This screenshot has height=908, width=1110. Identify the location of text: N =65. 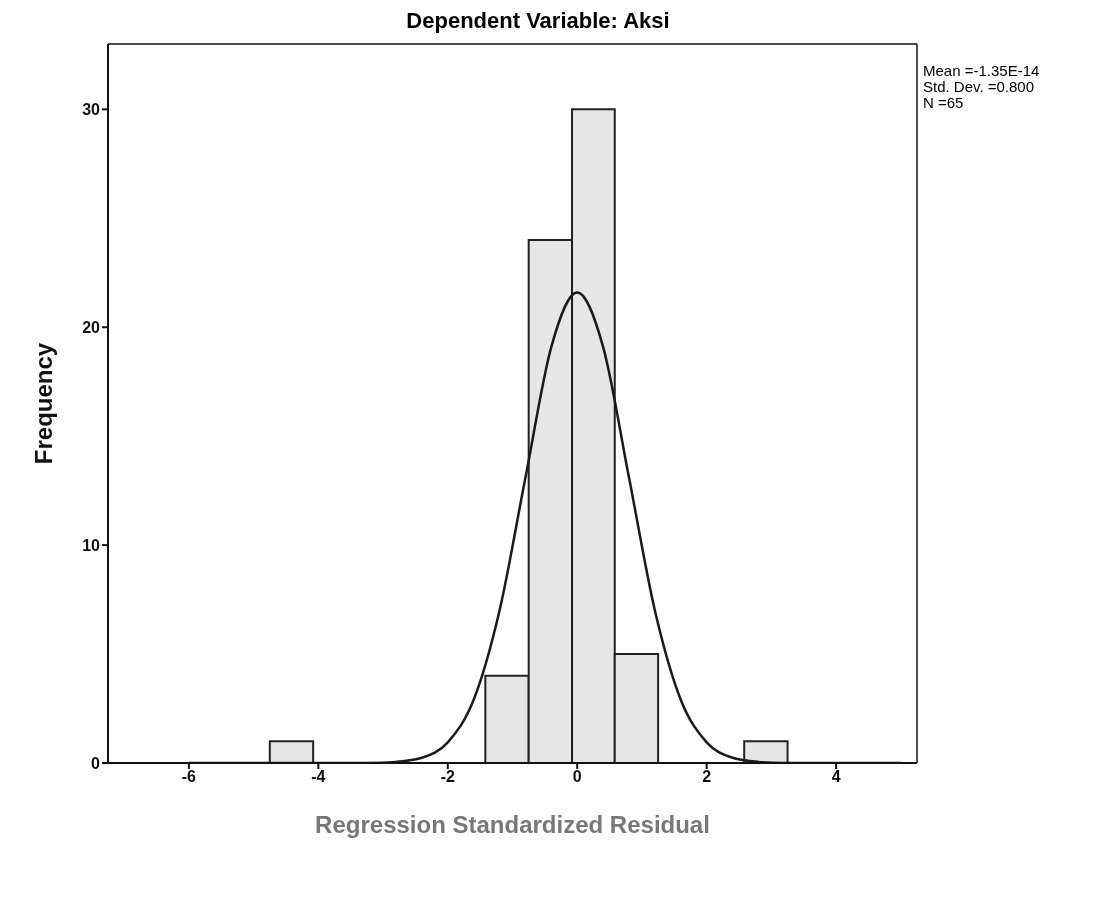
(944, 102).